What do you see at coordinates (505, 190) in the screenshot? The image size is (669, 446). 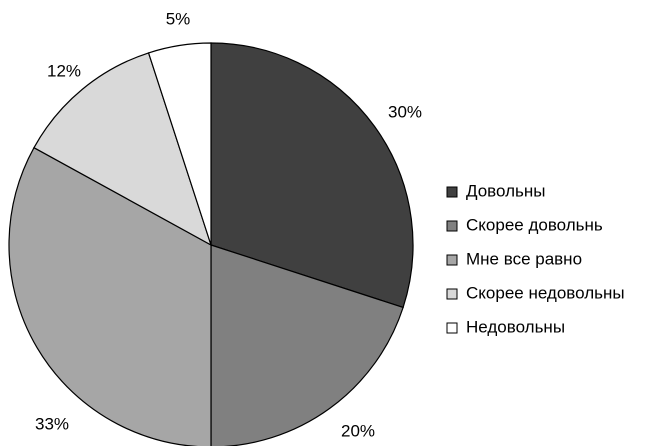 I see `legend-label: Довольны` at bounding box center [505, 190].